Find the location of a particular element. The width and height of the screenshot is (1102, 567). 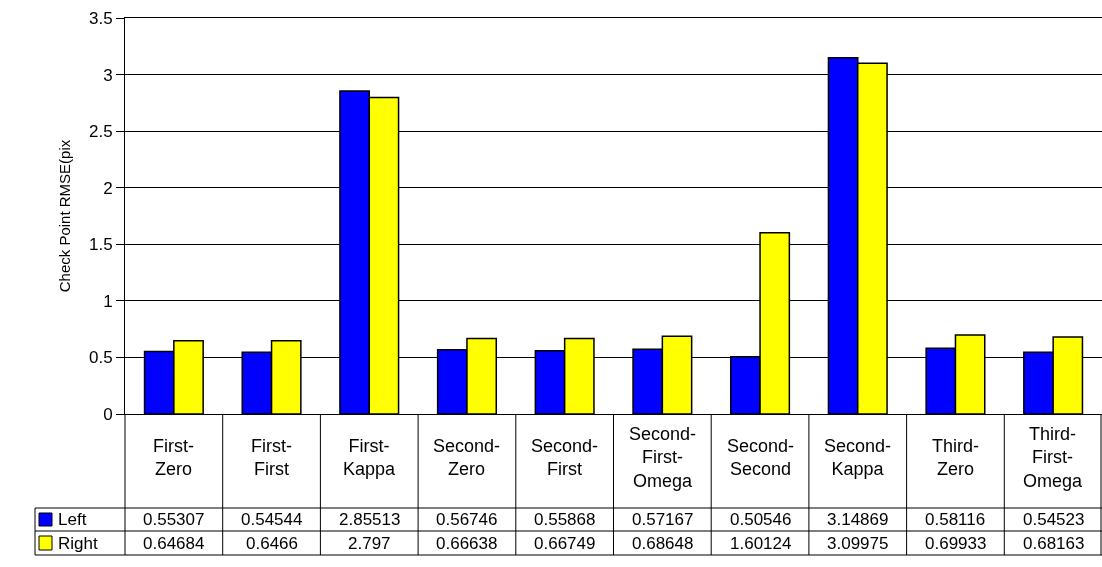

legend-label: Left is located at coordinates (72, 519).